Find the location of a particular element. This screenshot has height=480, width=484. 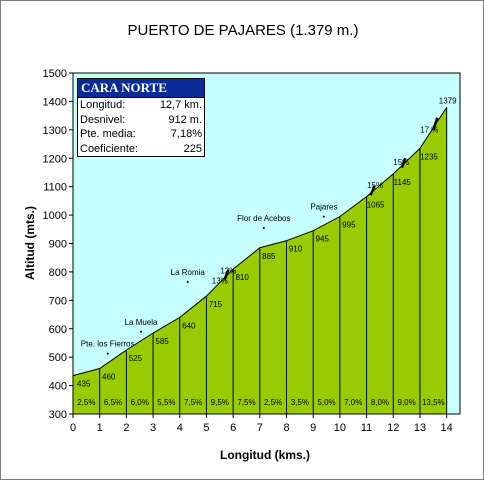

y-tick-label: 900 is located at coordinates (58, 245).